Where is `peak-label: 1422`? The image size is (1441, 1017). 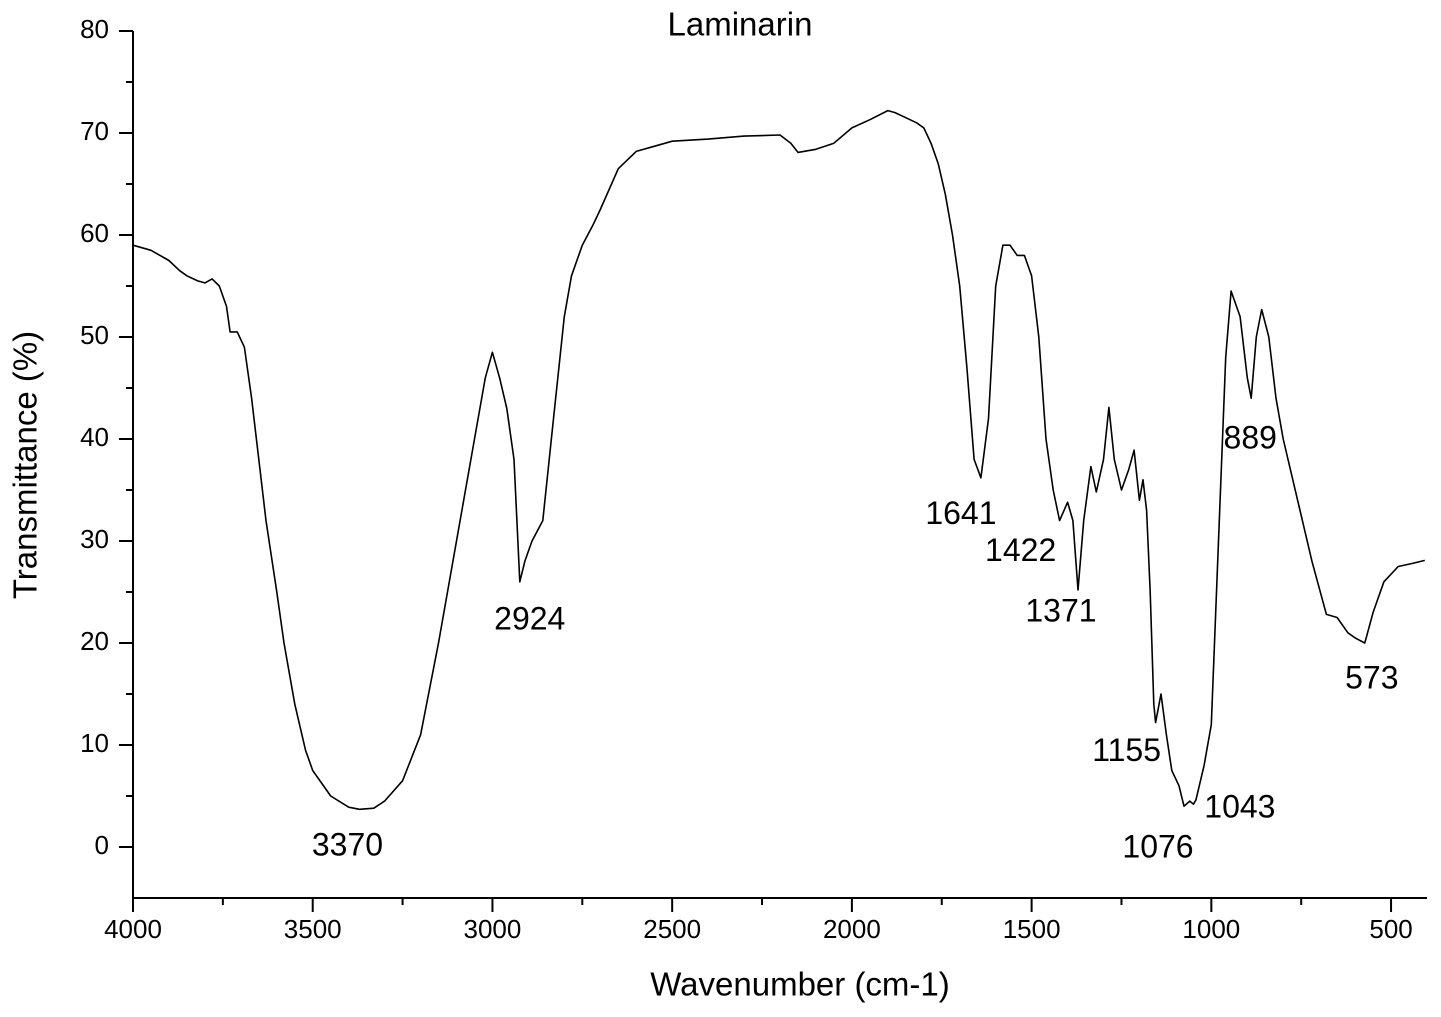 peak-label: 1422 is located at coordinates (1020, 550).